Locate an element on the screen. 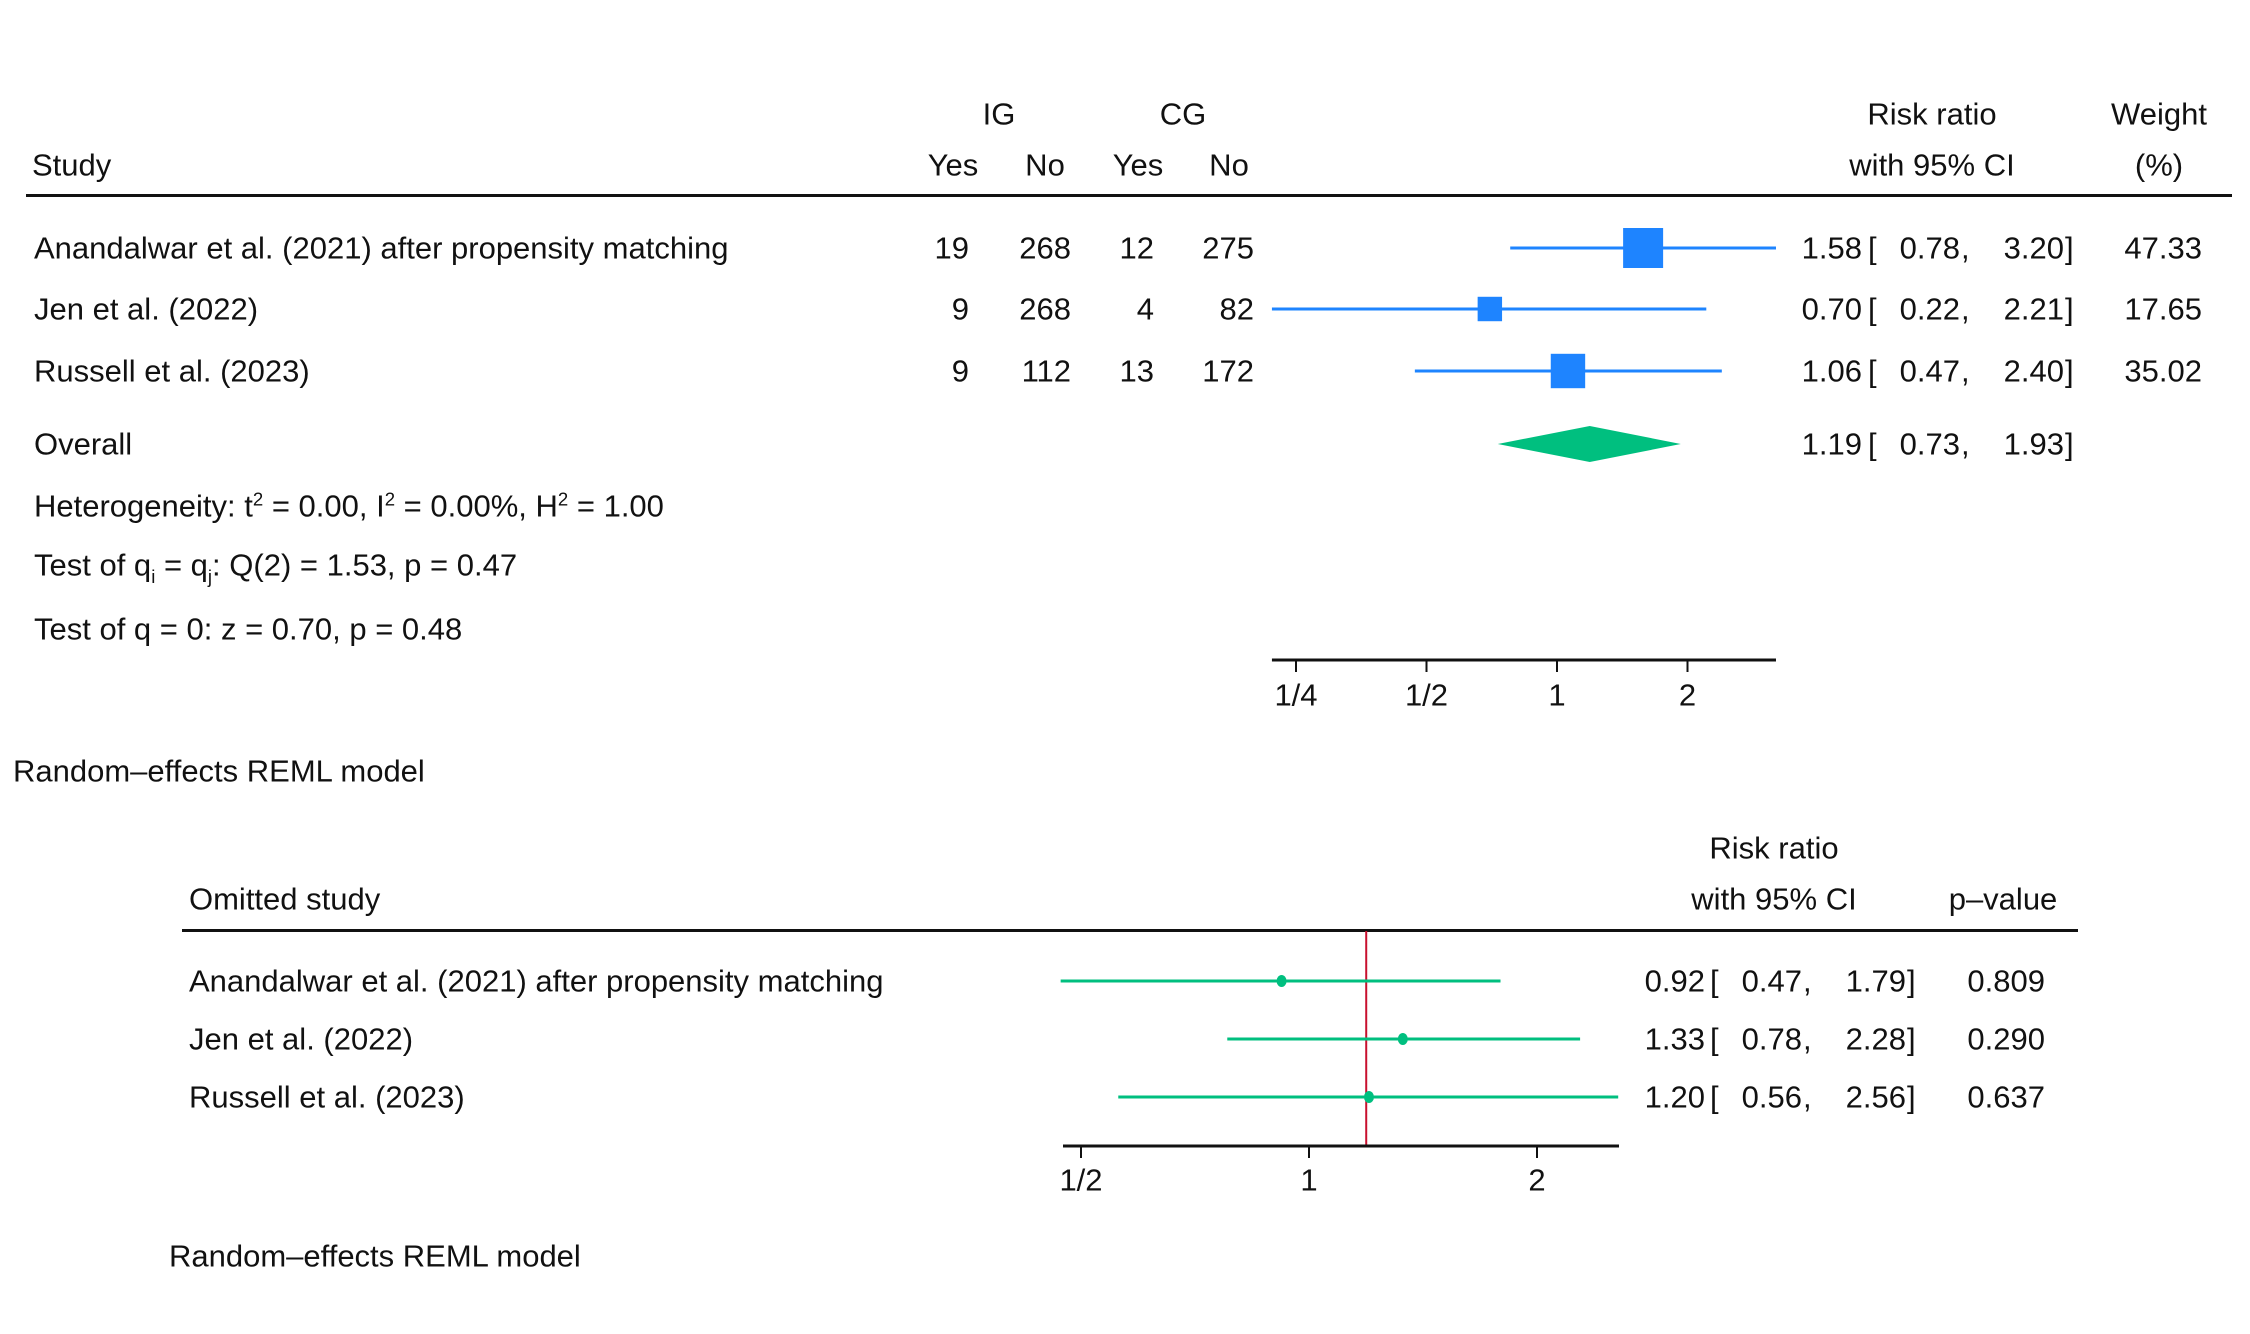 The image size is (2250, 1334). loo-ci-upper: 2.56 is located at coordinates (1875, 1097).